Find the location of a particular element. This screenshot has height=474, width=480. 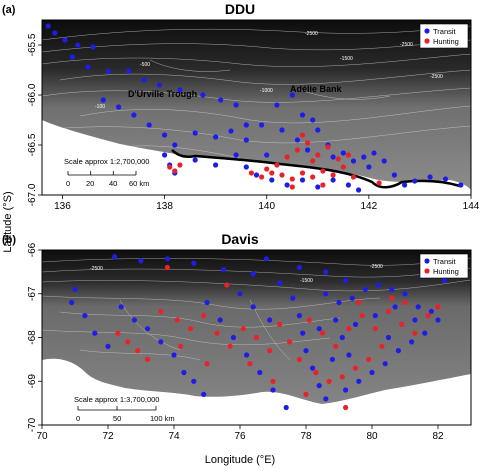

panel-a-y-tick-label: -65.5 is located at coordinates (32, 44).